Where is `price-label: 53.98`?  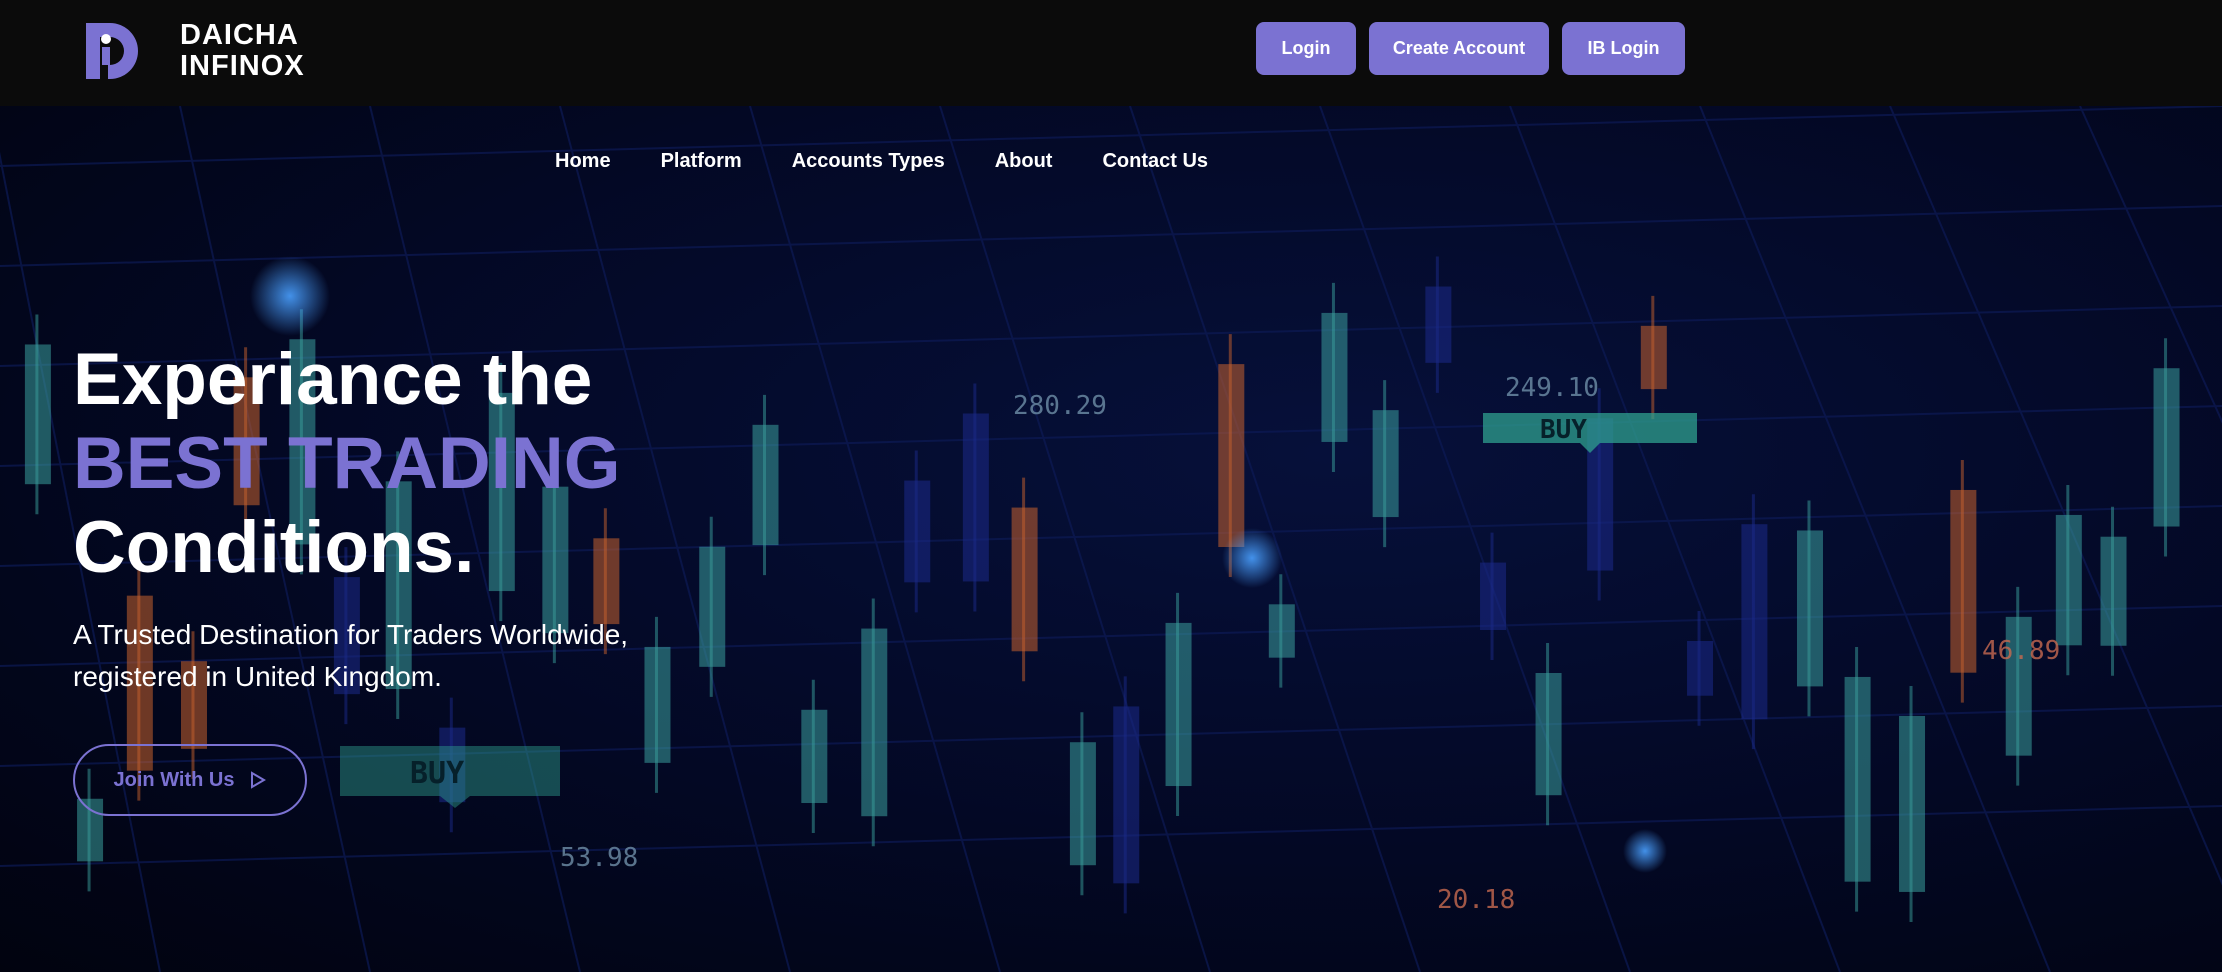
price-label: 53.98 is located at coordinates (599, 858).